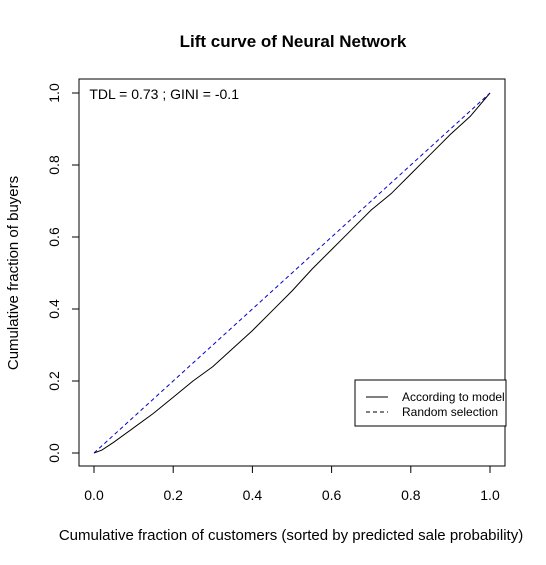 Image resolution: width=546 pixels, height=565 pixels. What do you see at coordinates (54, 453) in the screenshot?
I see `y-tick-label: 0.0` at bounding box center [54, 453].